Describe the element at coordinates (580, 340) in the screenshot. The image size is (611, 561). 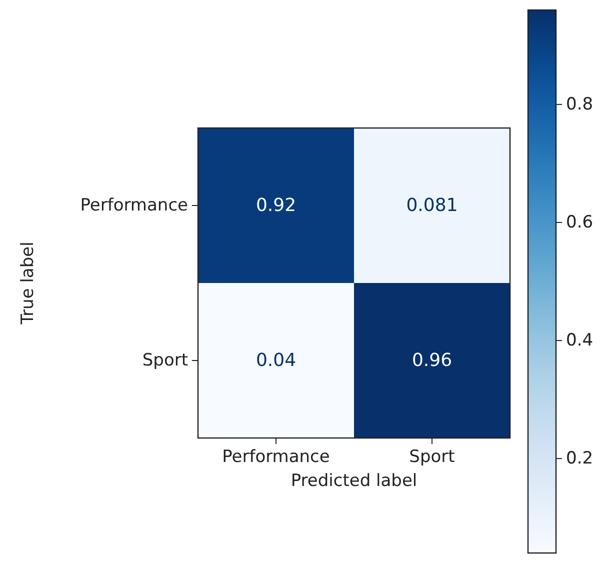
I see `color-bar-label: 0.4` at that location.